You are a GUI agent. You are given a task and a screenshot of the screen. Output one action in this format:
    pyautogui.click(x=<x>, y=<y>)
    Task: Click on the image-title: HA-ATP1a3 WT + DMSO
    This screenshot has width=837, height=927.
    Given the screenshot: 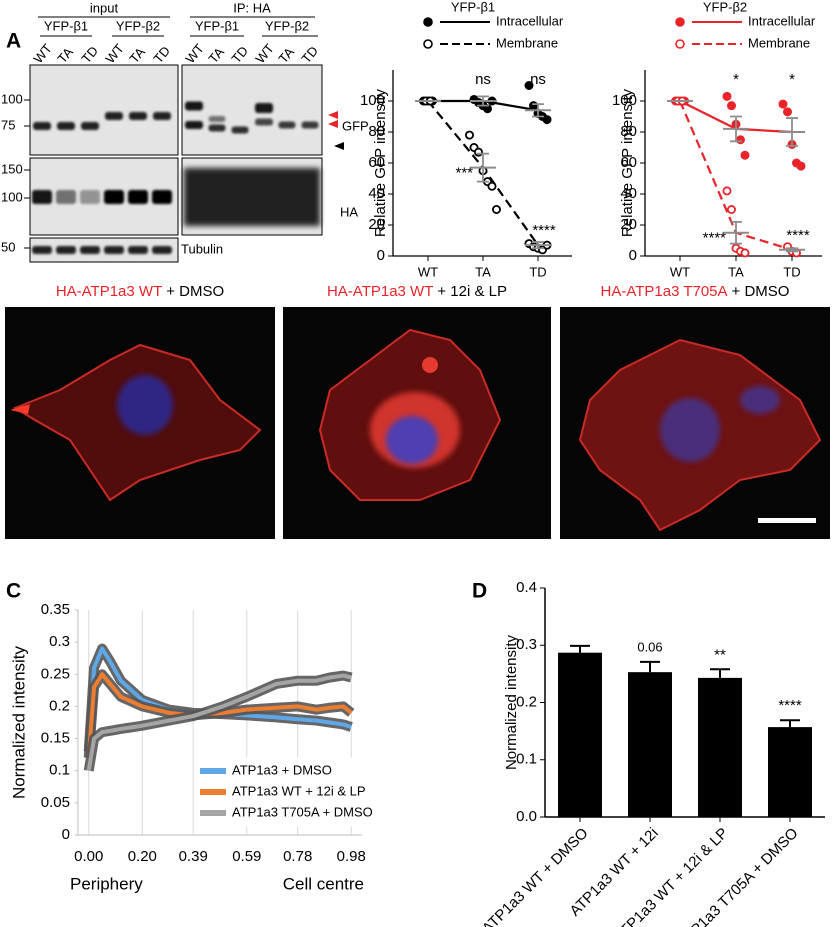 What is the action you would take?
    pyautogui.click(x=140, y=291)
    